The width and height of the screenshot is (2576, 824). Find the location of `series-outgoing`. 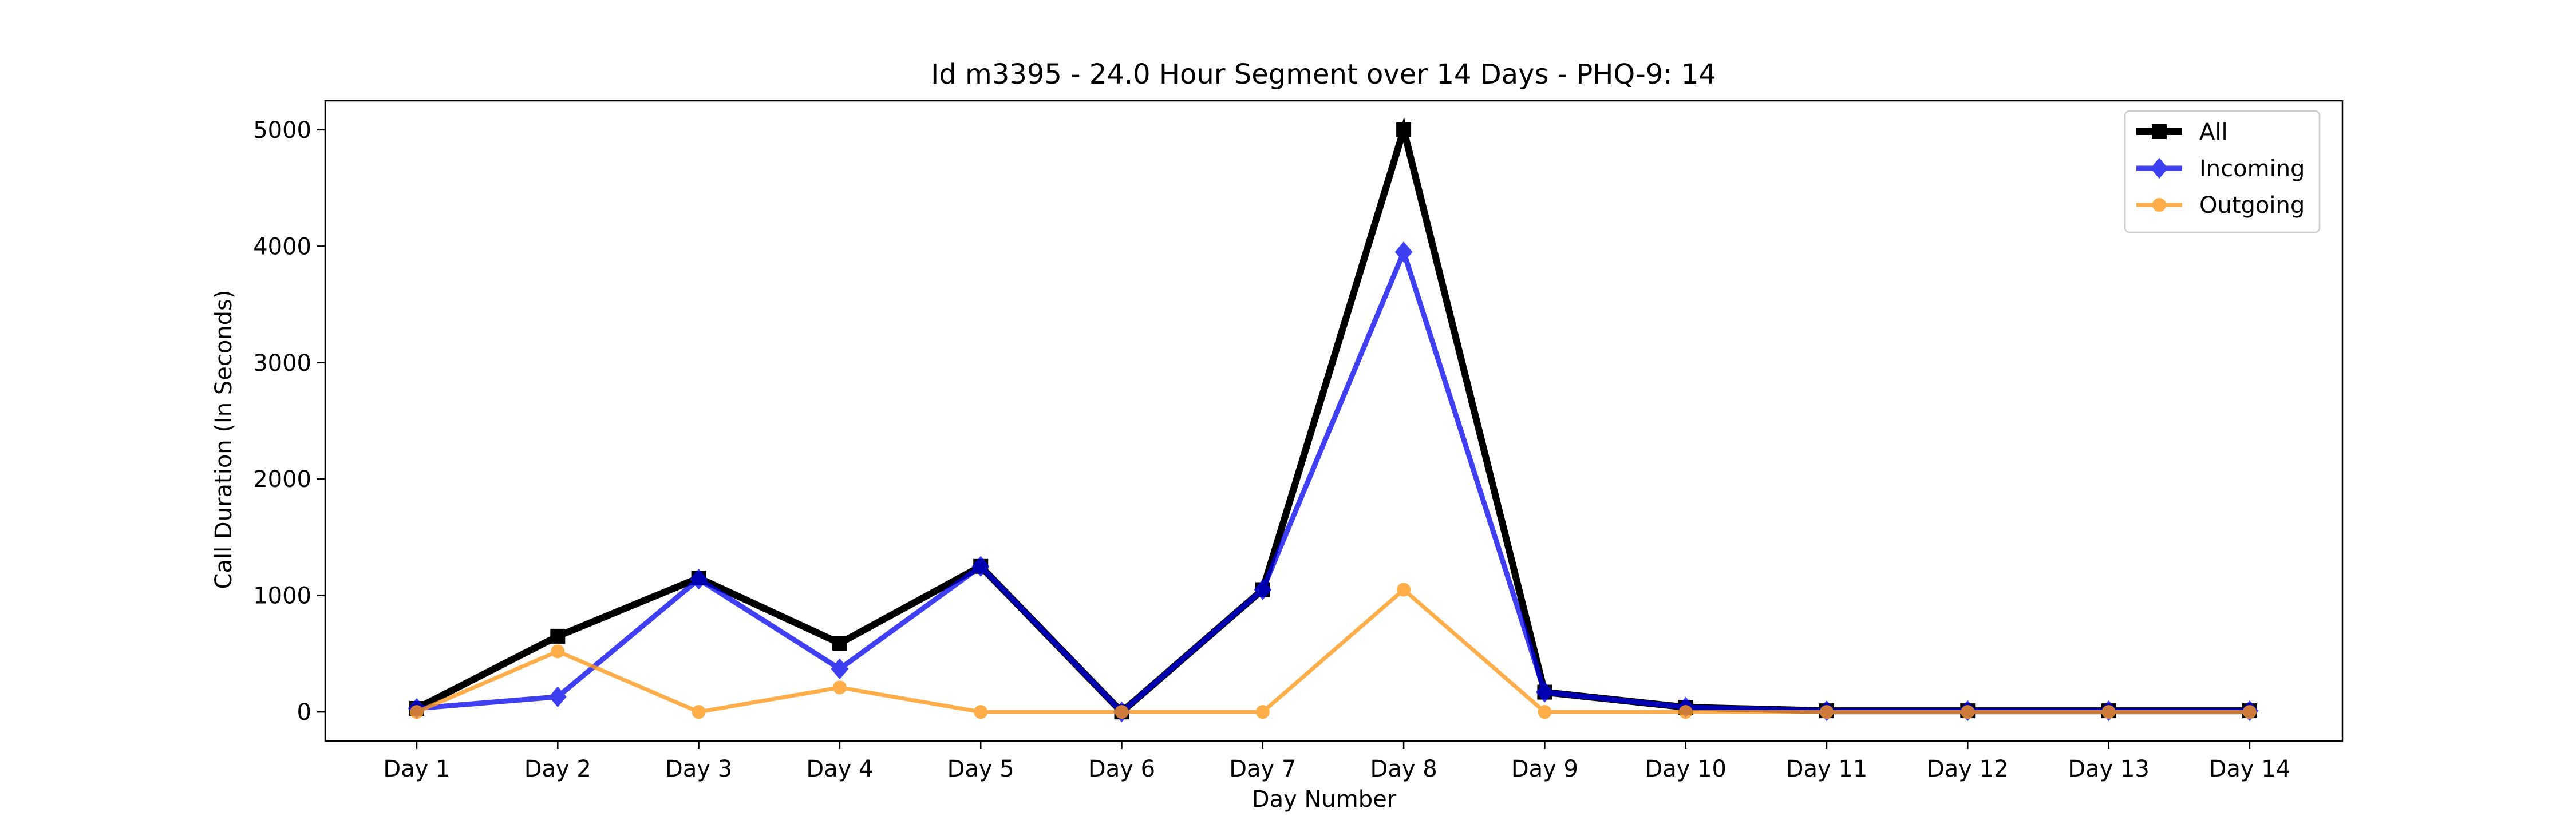

series-outgoing is located at coordinates (1333, 651).